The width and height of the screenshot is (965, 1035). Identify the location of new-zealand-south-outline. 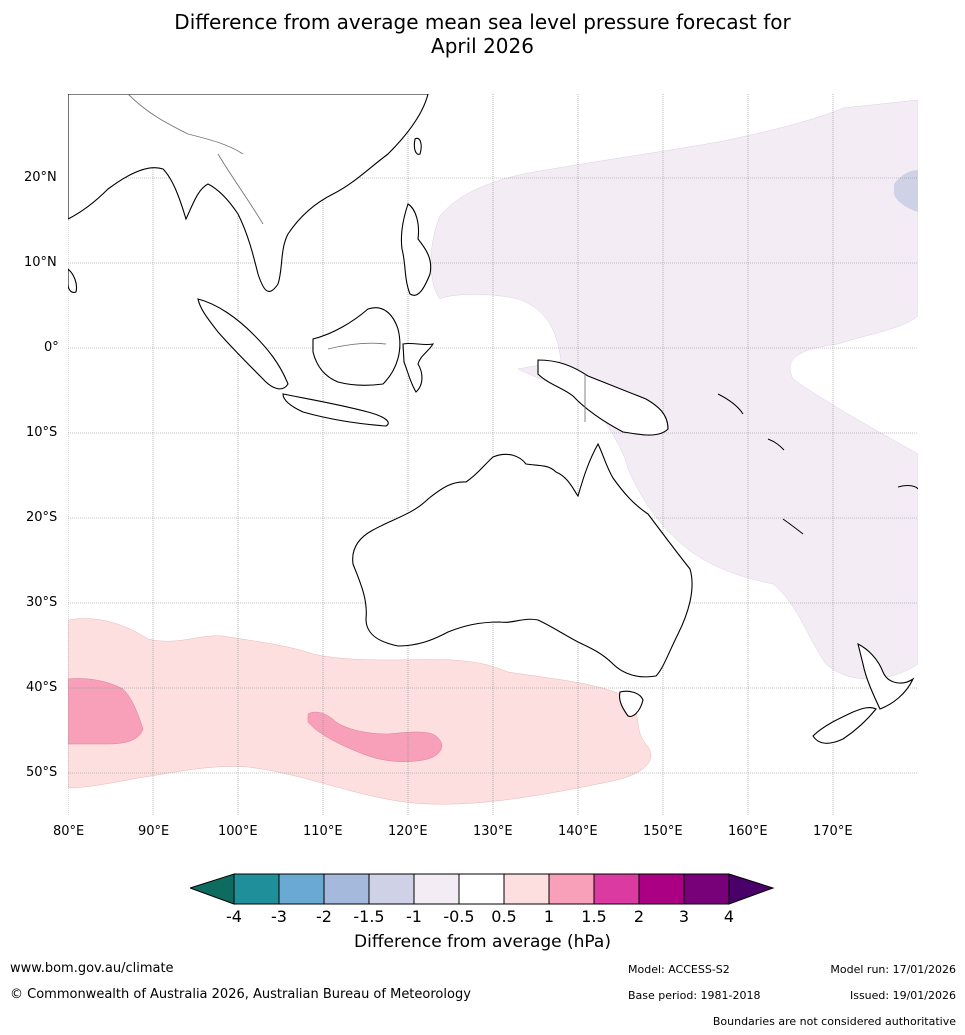
(844, 725).